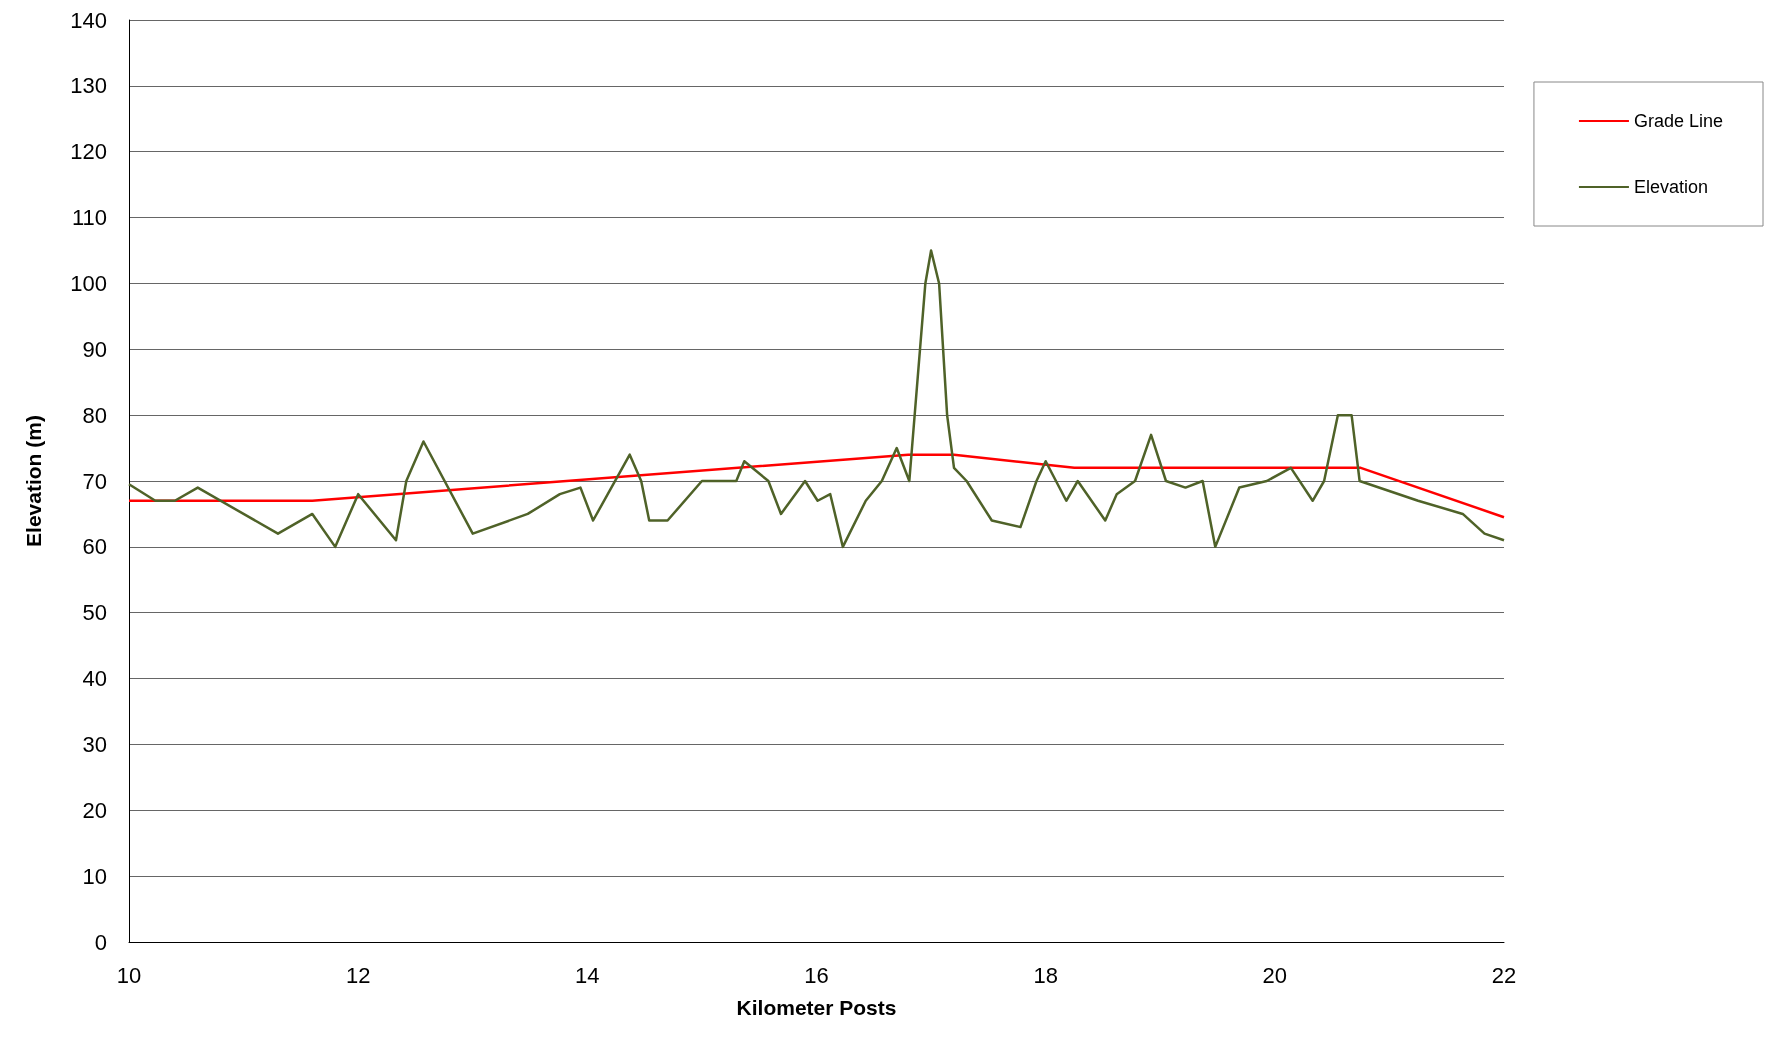 This screenshot has height=1045, width=1773. What do you see at coordinates (94, 481) in the screenshot?
I see `y-tick-label: 70` at bounding box center [94, 481].